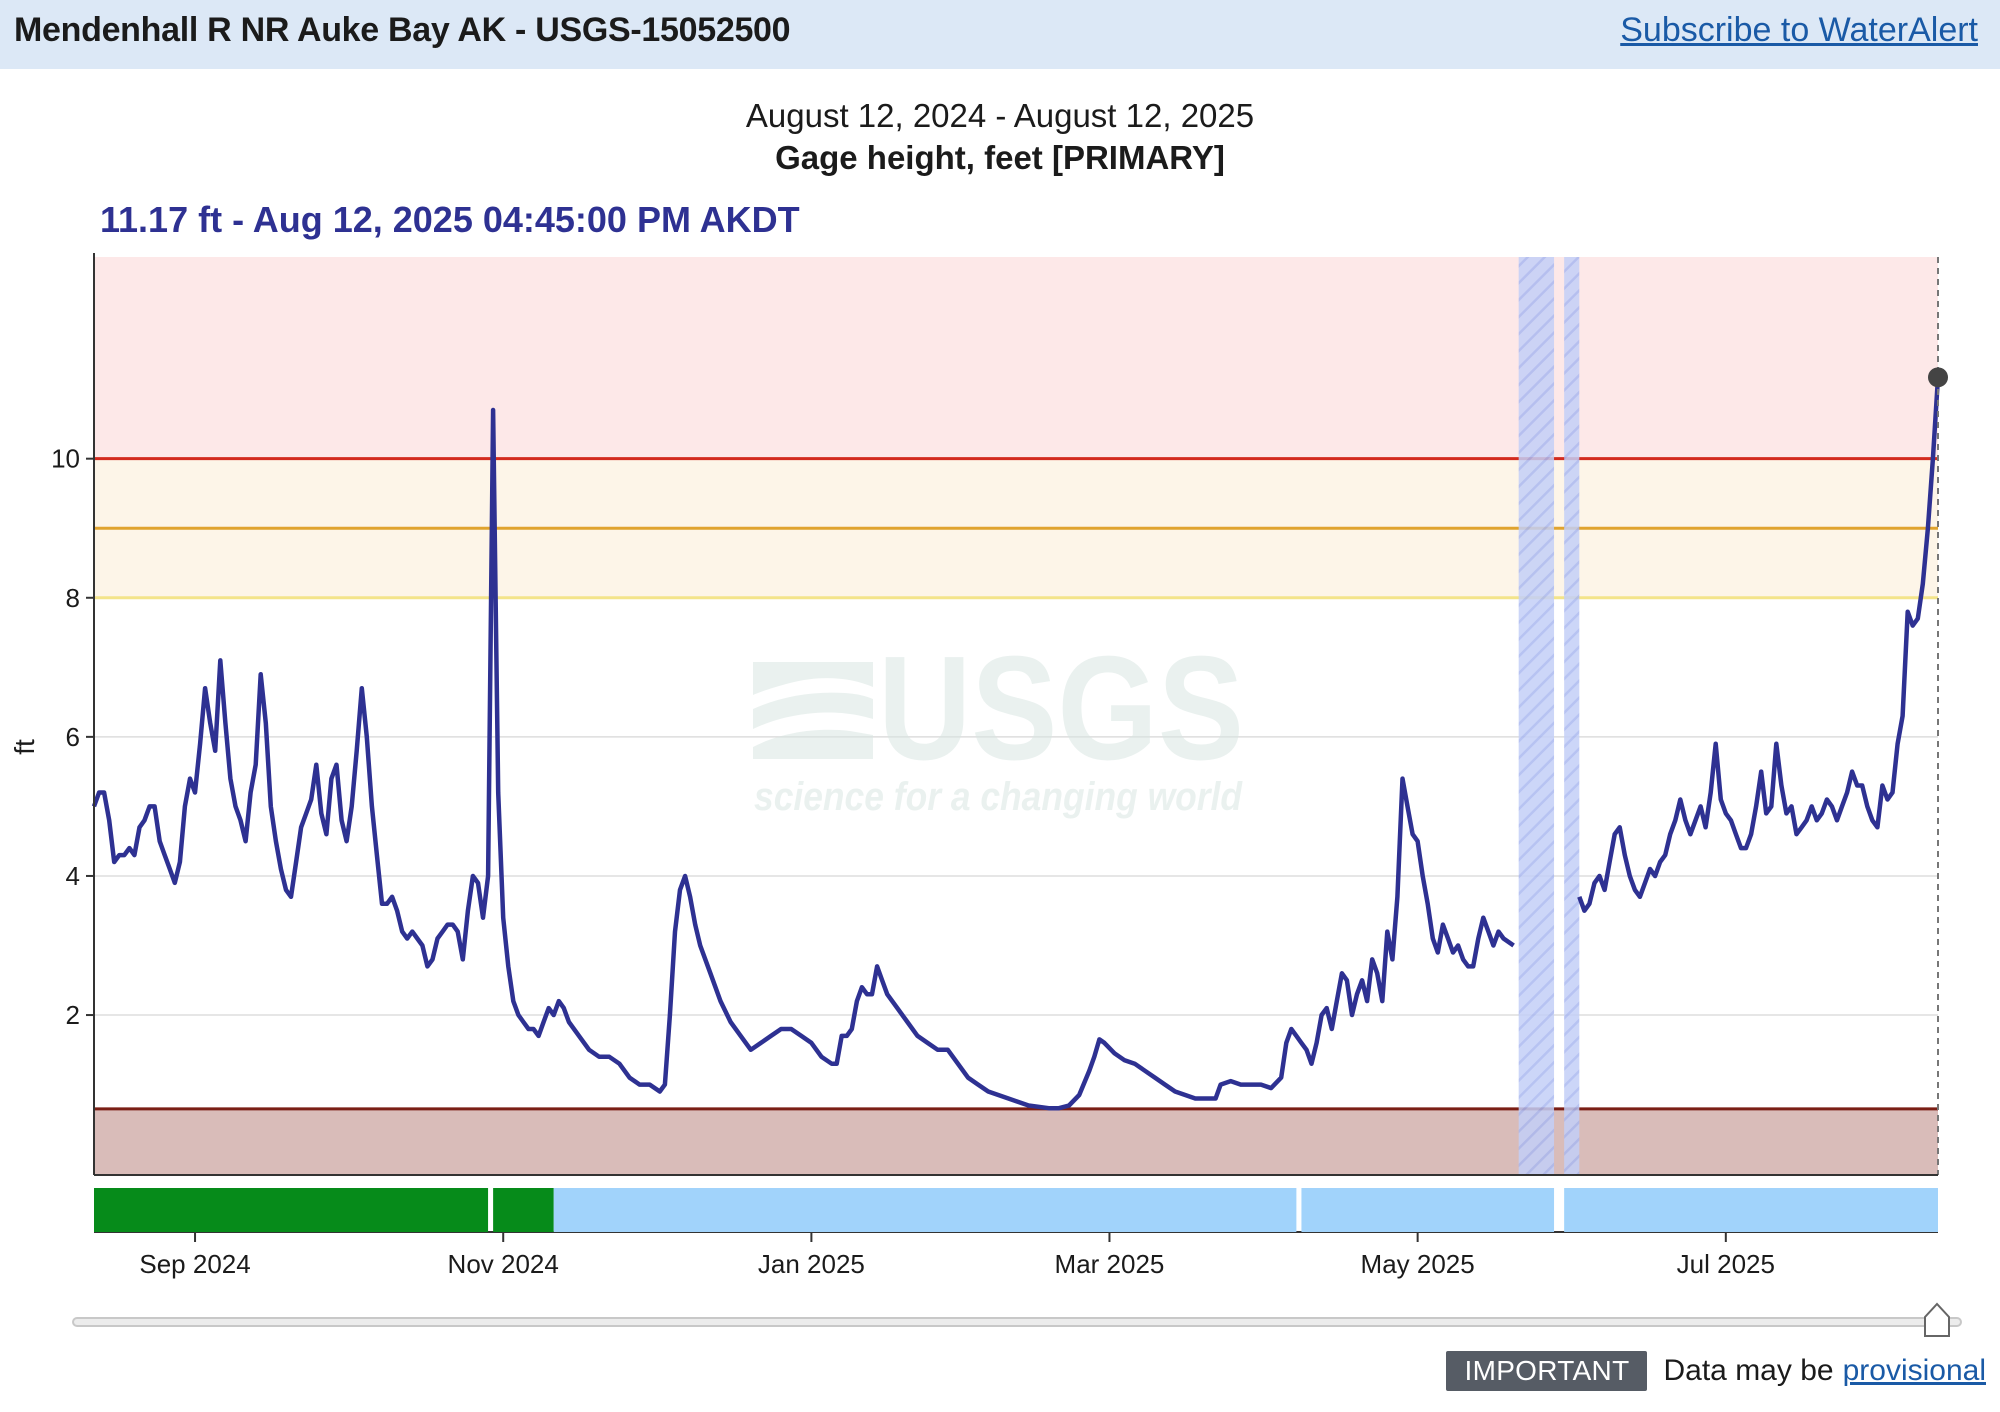 The image size is (2000, 1412). I want to click on y-tick-label: 6, so click(73, 737).